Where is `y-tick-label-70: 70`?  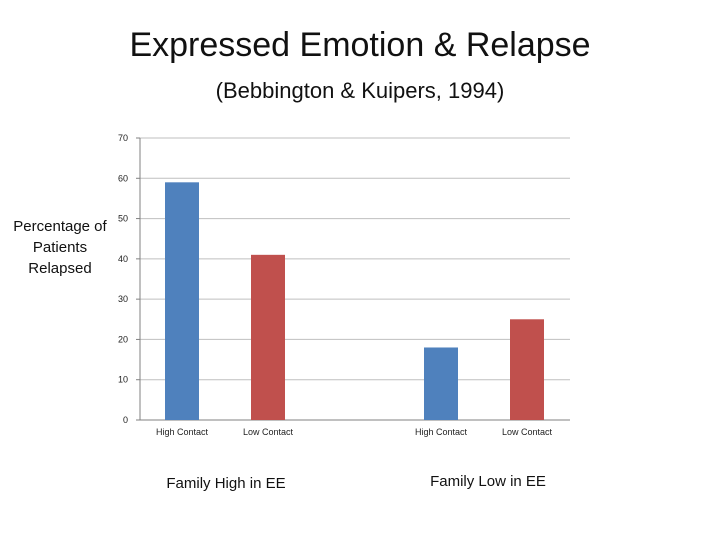 y-tick-label-70: 70 is located at coordinates (123, 138).